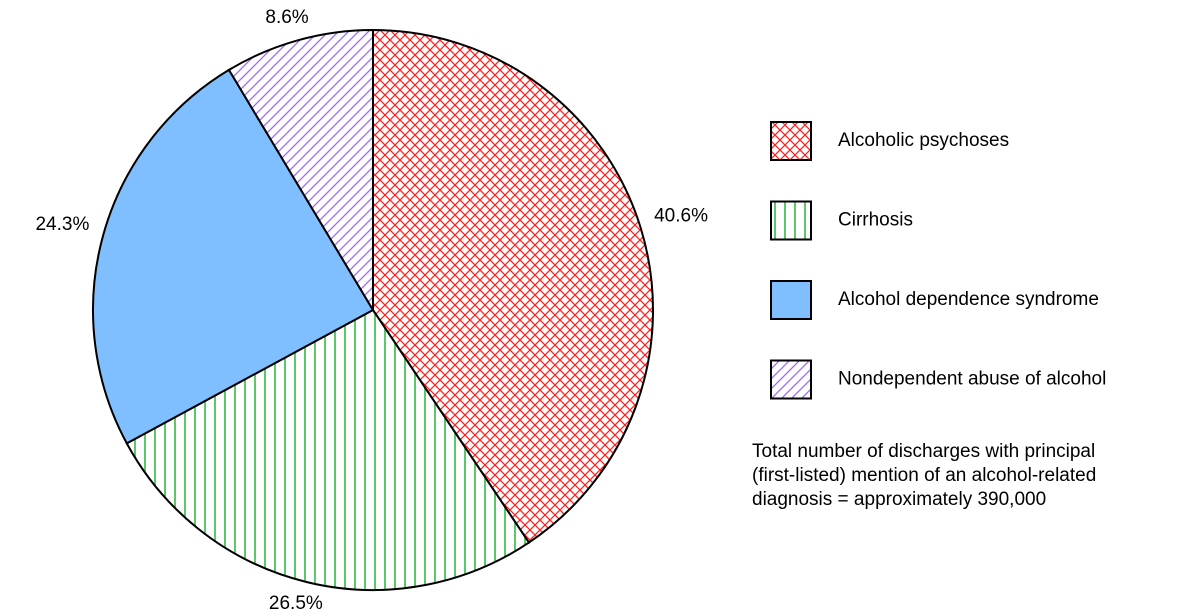 This screenshot has width=1200, height=616. What do you see at coordinates (681, 215) in the screenshot?
I see `slice-label: 40.6%` at bounding box center [681, 215].